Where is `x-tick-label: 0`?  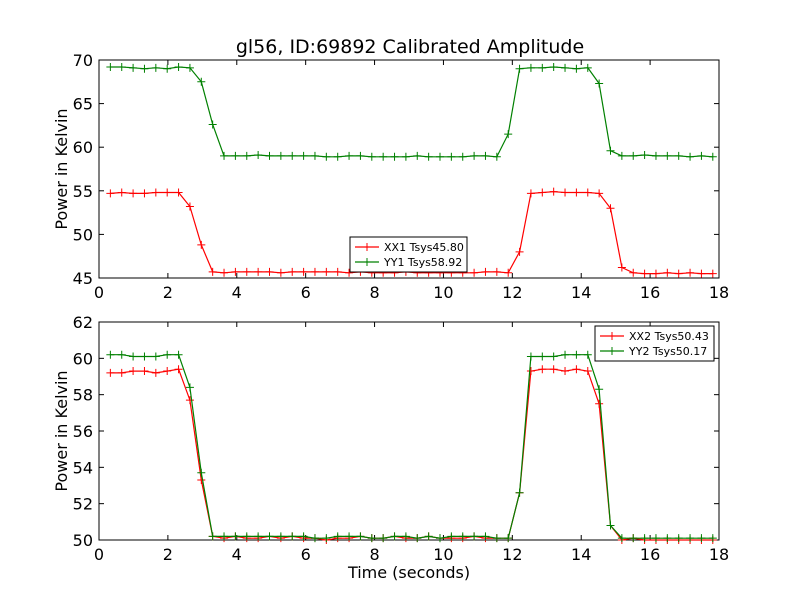 x-tick-label: 0 is located at coordinates (99, 292).